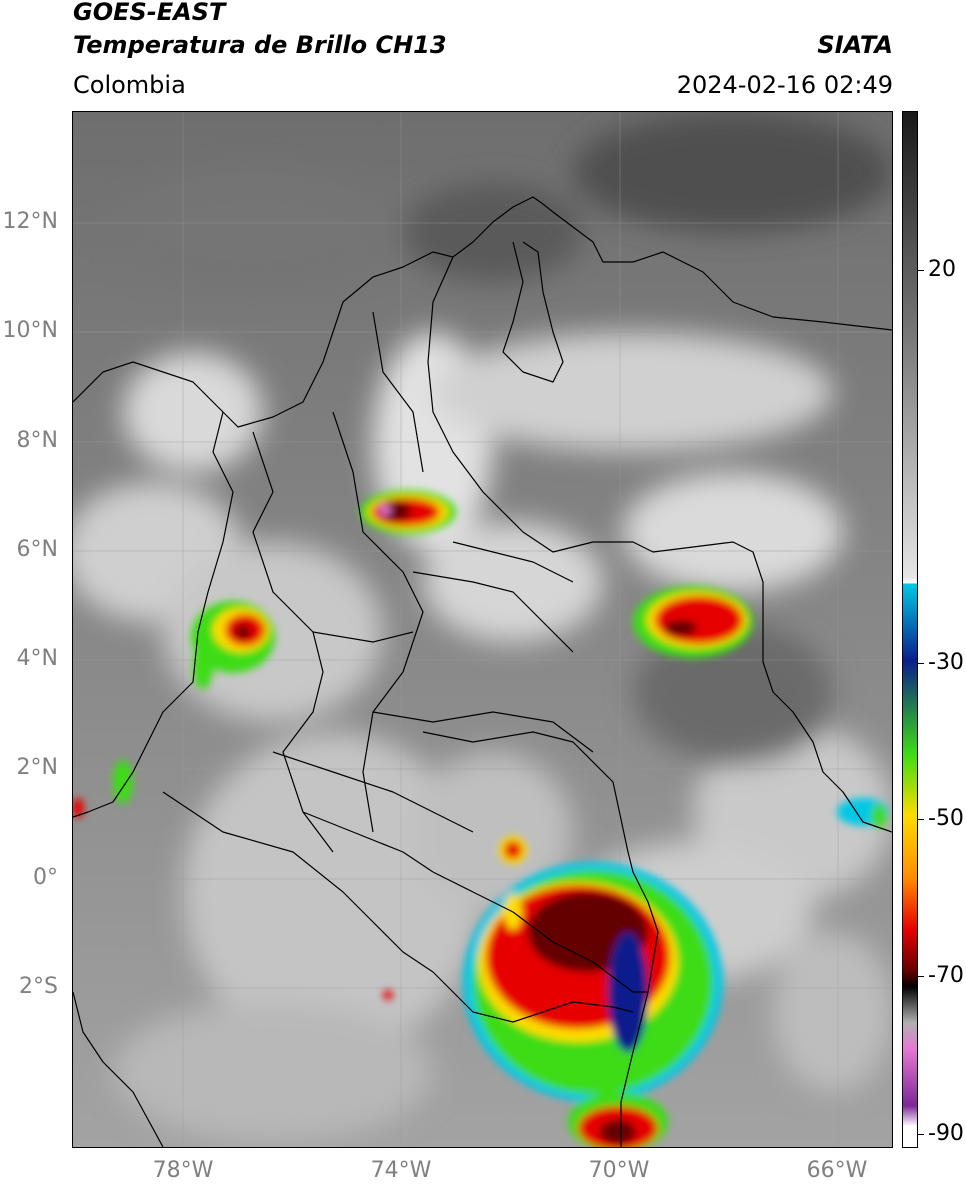 The height and width of the screenshot is (1190, 966). Describe the element at coordinates (260, 45) in the screenshot. I see `product-title: Temperatura de Brillo CH13` at that location.